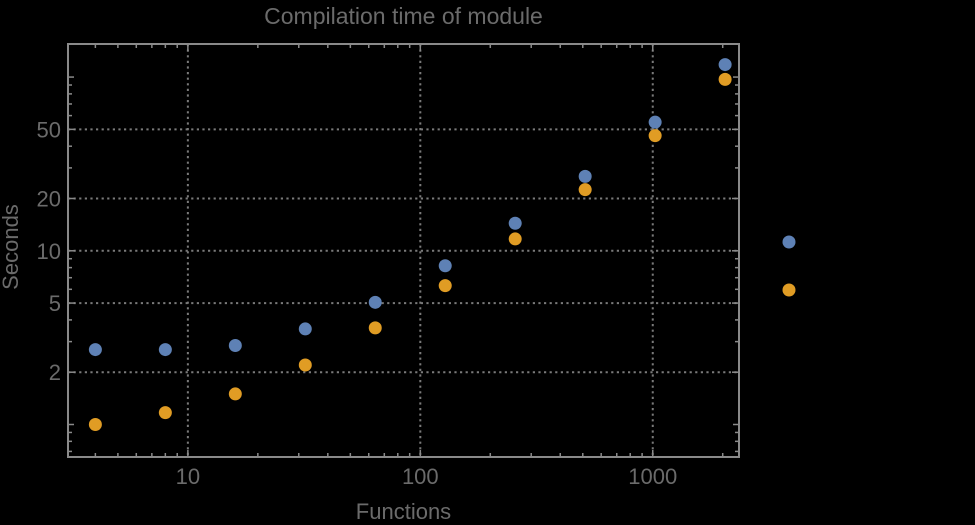 The height and width of the screenshot is (525, 975). I want to click on y-tick-label: 50, so click(49, 129).